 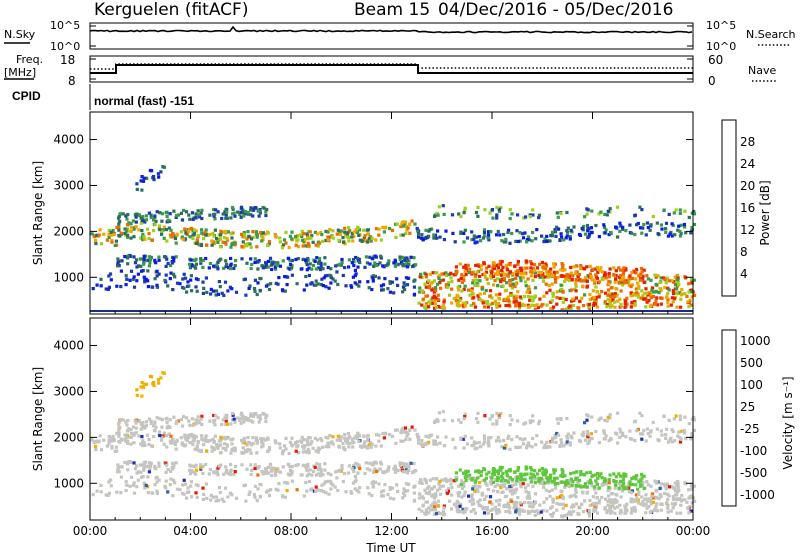 I want to click on power-ytick-label: 4000, so click(x=68, y=140).